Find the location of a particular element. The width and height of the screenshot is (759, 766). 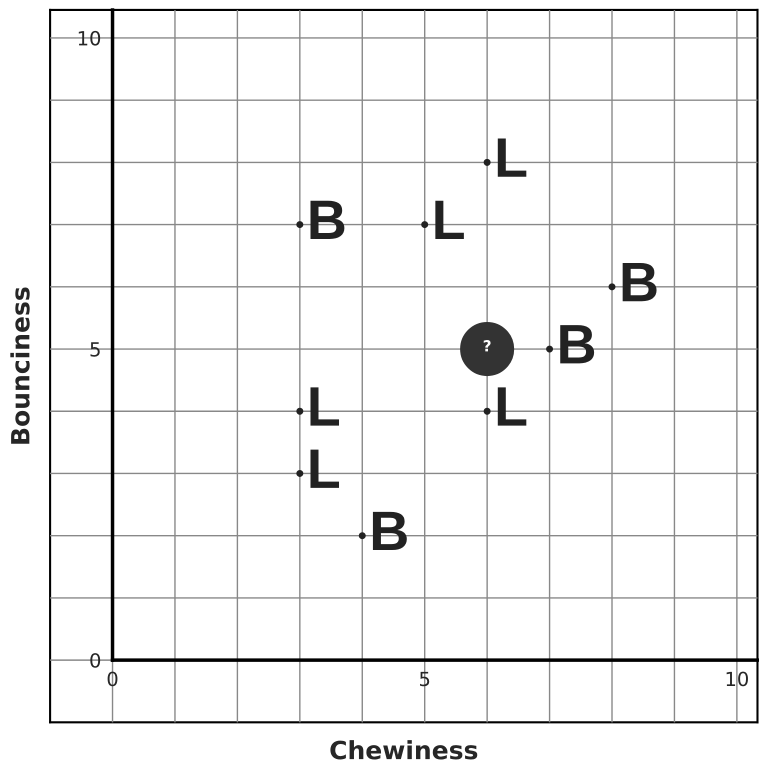

series-label: ? is located at coordinates (487, 346).